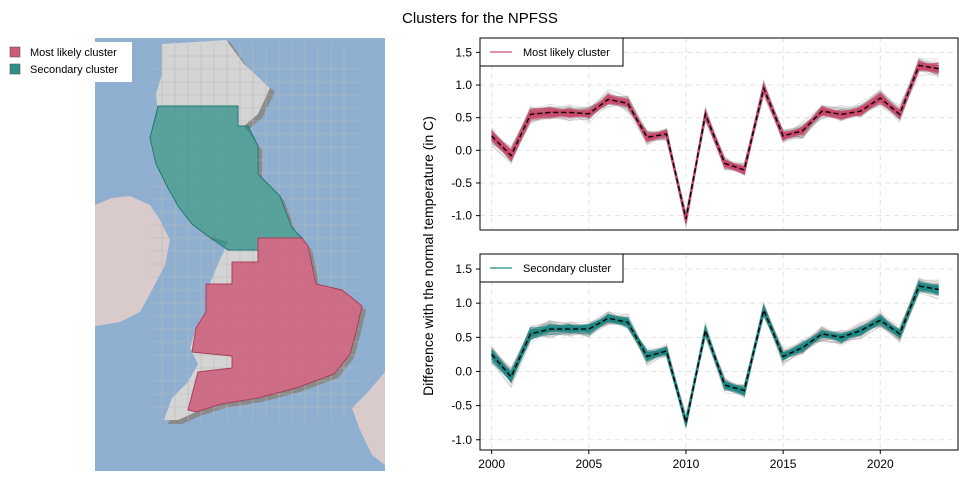 The height and width of the screenshot is (480, 960). What do you see at coordinates (480, 18) in the screenshot?
I see `figure-title: Clusters for the NPFSS` at bounding box center [480, 18].